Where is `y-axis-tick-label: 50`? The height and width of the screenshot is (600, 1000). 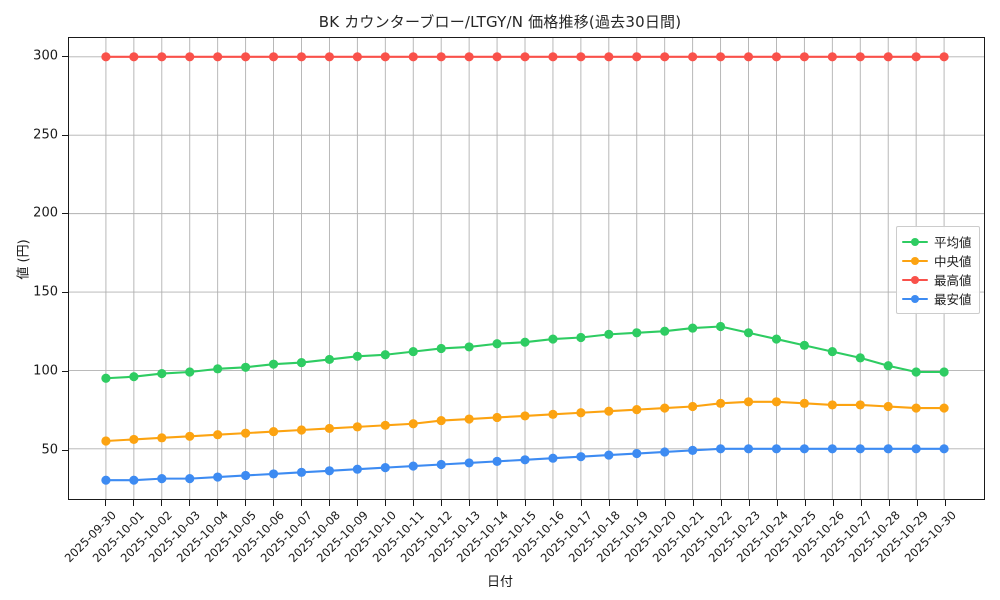 y-axis-tick-label: 50 is located at coordinates (49, 450).